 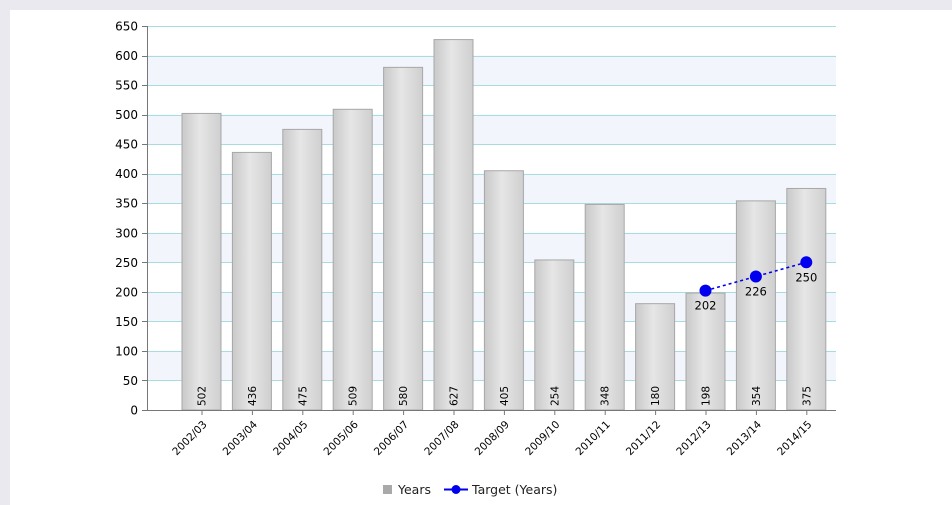 What do you see at coordinates (414, 489) in the screenshot?
I see `legend-years-label: Years` at bounding box center [414, 489].